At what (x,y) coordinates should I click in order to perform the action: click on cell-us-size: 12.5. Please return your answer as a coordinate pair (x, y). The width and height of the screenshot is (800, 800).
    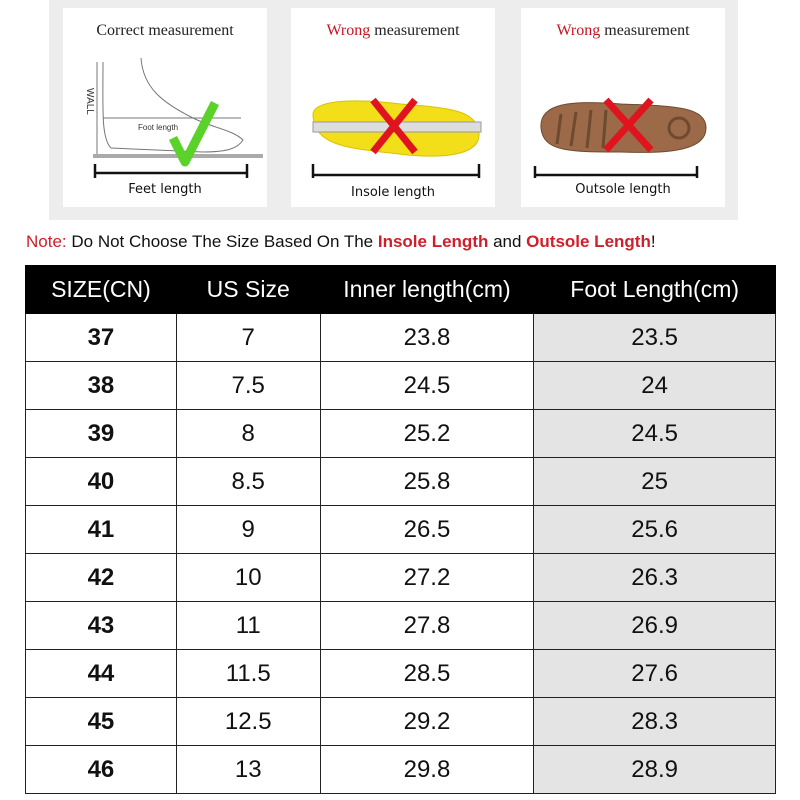
    Looking at the image, I should click on (248, 721).